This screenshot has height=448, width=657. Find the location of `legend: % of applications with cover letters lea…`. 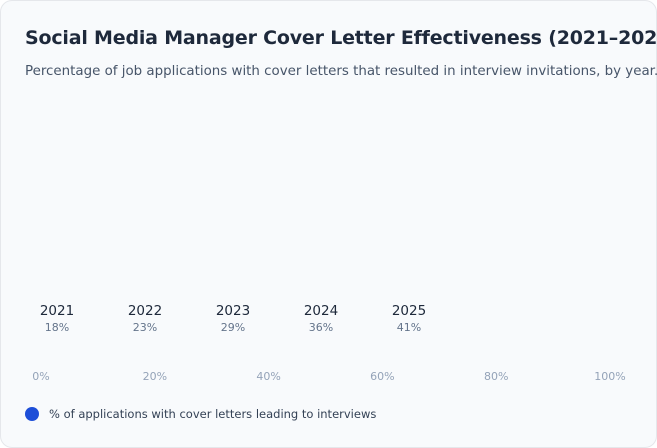

legend: % of applications with cover letters lea… is located at coordinates (200, 414).